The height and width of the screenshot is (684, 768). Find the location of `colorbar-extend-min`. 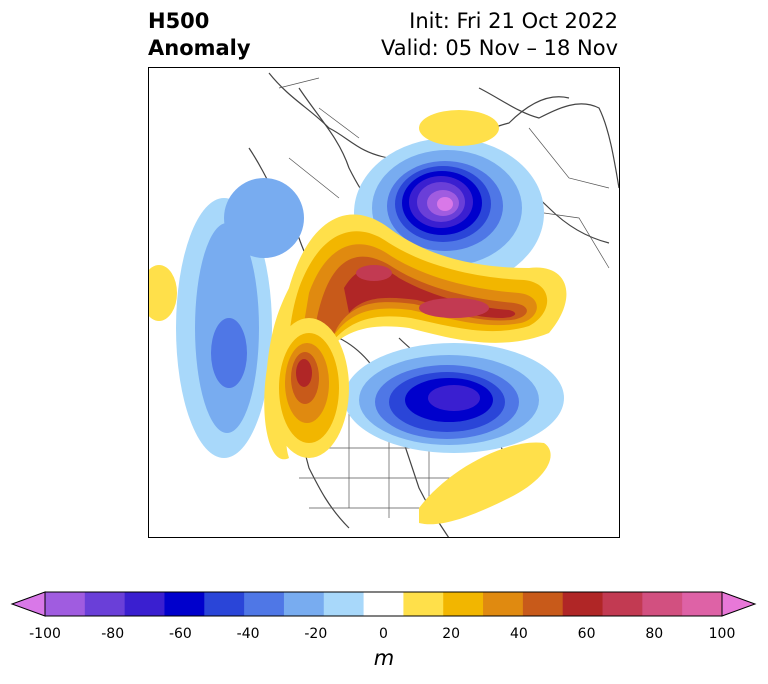

colorbar-extend-min is located at coordinates (28, 604).